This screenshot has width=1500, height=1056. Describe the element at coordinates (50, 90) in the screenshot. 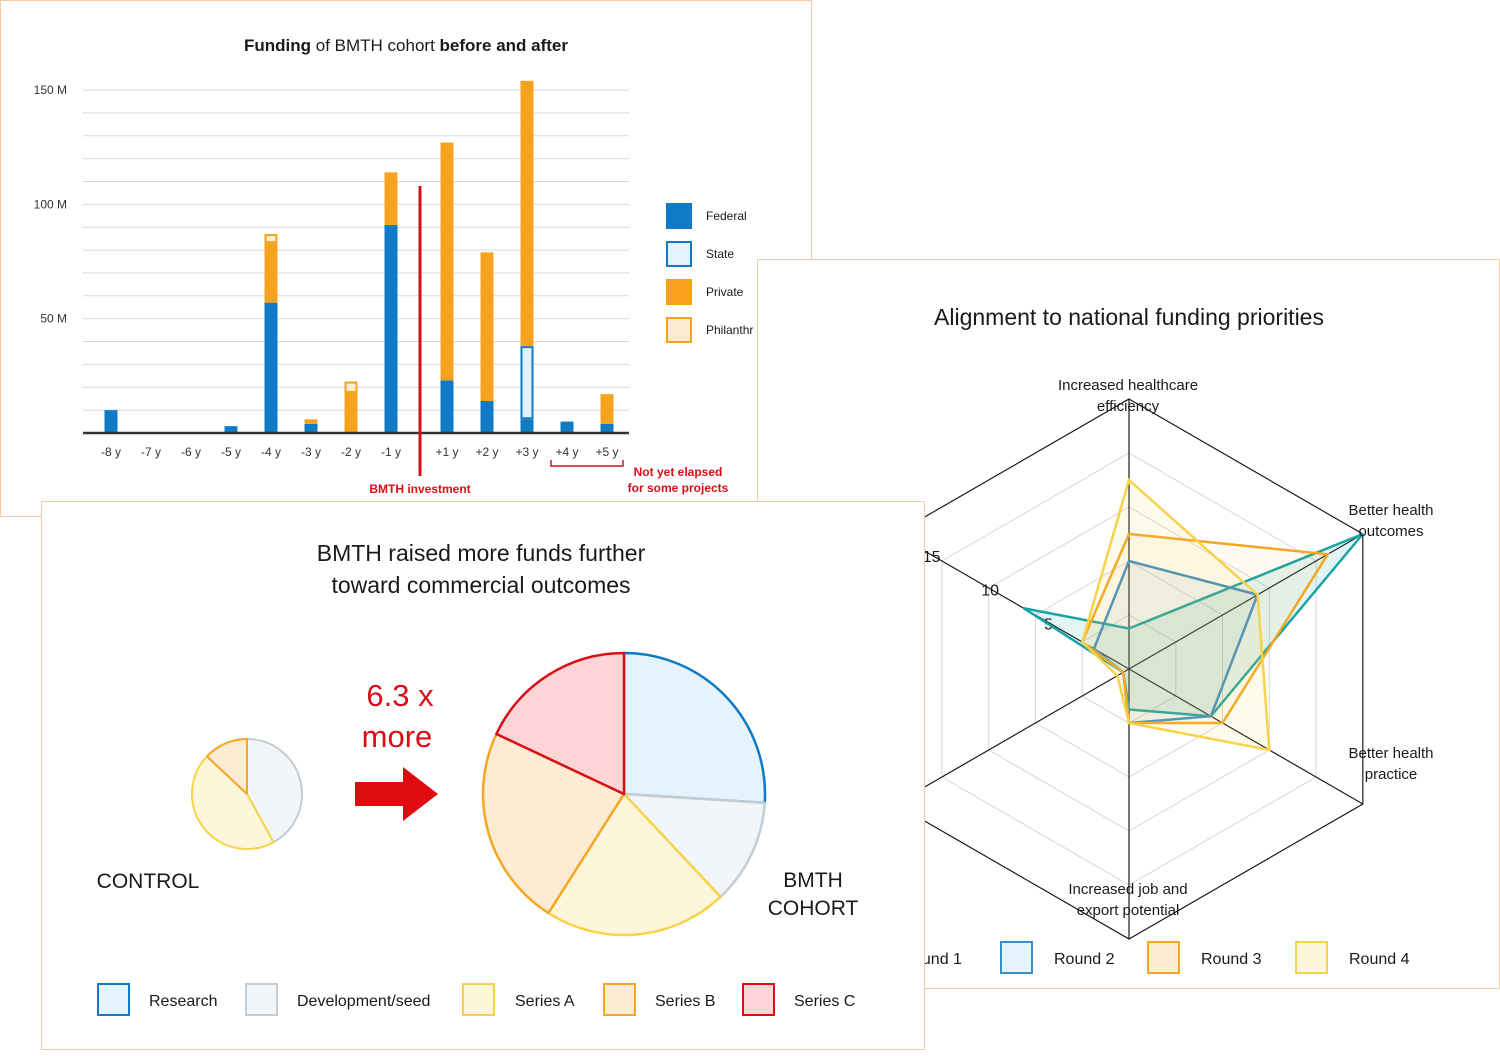

I see `bar-ytick-label: 150 M` at that location.